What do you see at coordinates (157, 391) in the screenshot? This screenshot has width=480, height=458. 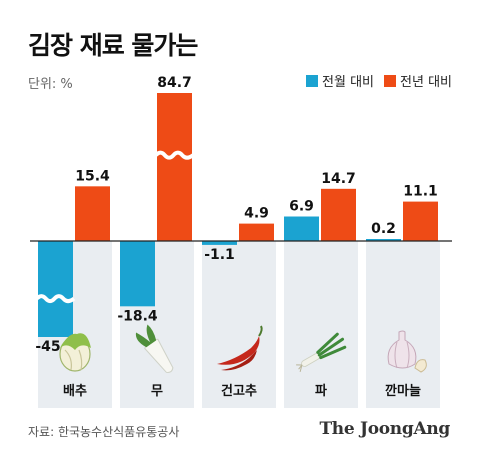 I see `category-label-1: 무` at bounding box center [157, 391].